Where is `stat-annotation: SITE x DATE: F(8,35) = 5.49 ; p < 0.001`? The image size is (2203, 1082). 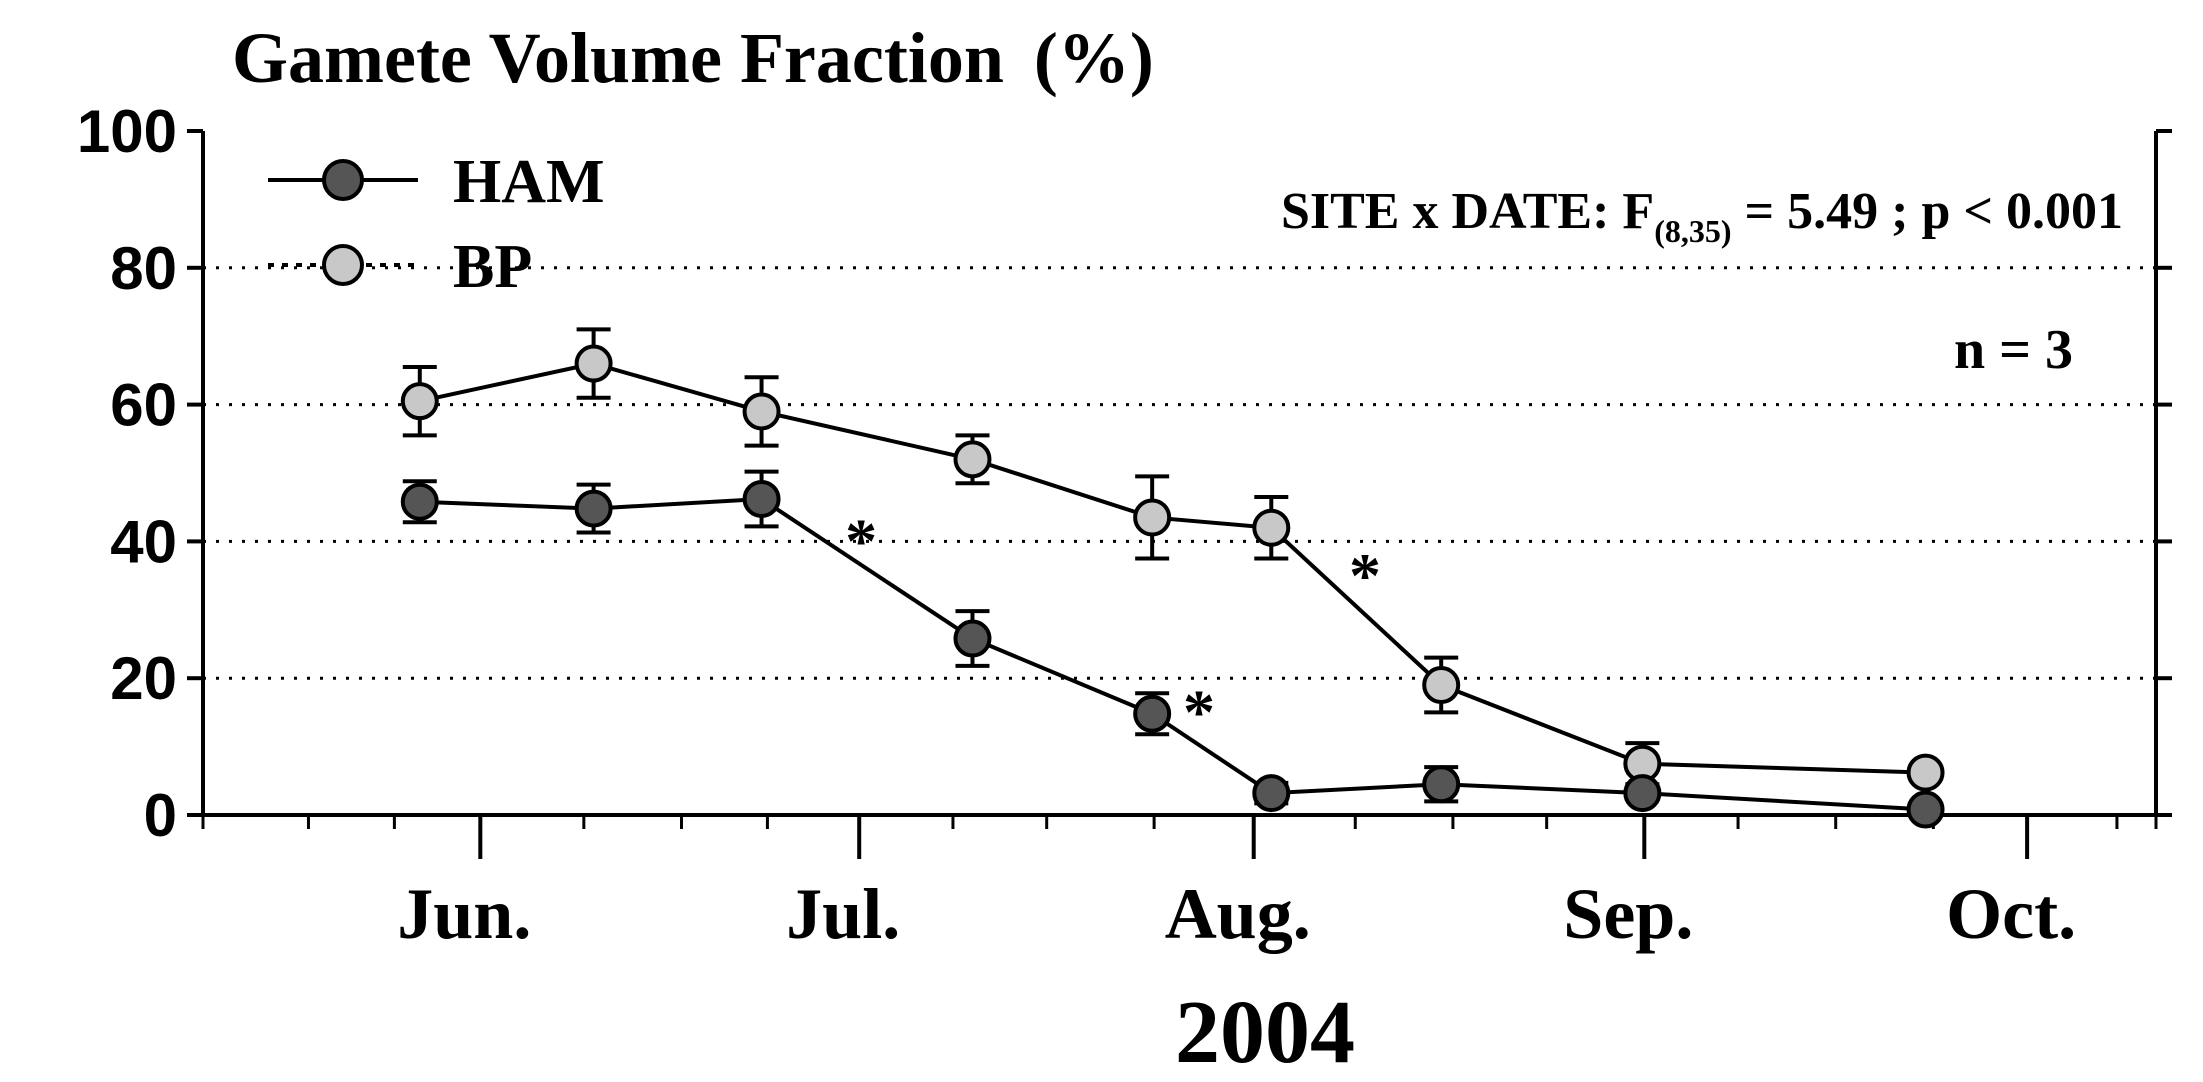 stat-annotation: SITE x DATE: F(8,35) = 5.49 ; p < 0.001 is located at coordinates (1702, 216).